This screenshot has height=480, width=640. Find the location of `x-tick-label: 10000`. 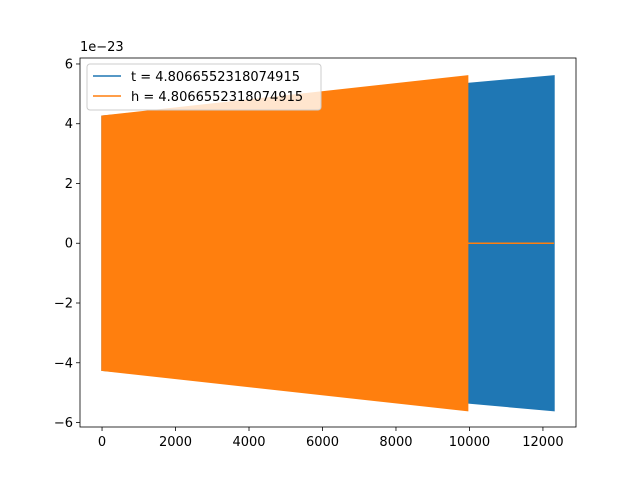

x-tick-label: 10000 is located at coordinates (469, 442).